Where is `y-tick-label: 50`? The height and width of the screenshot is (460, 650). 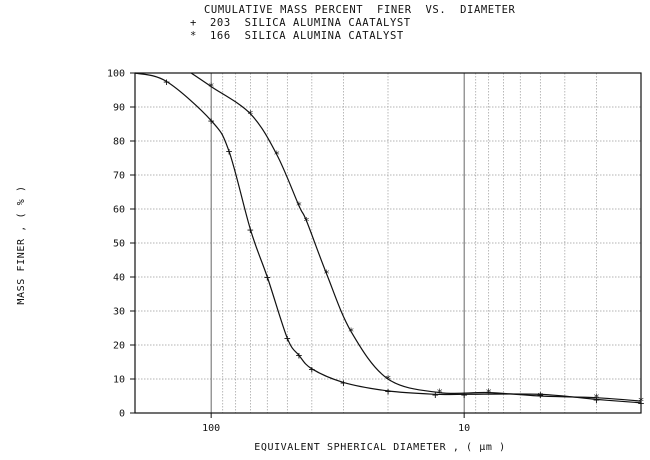 y-tick-label: 50 is located at coordinates (119, 244).